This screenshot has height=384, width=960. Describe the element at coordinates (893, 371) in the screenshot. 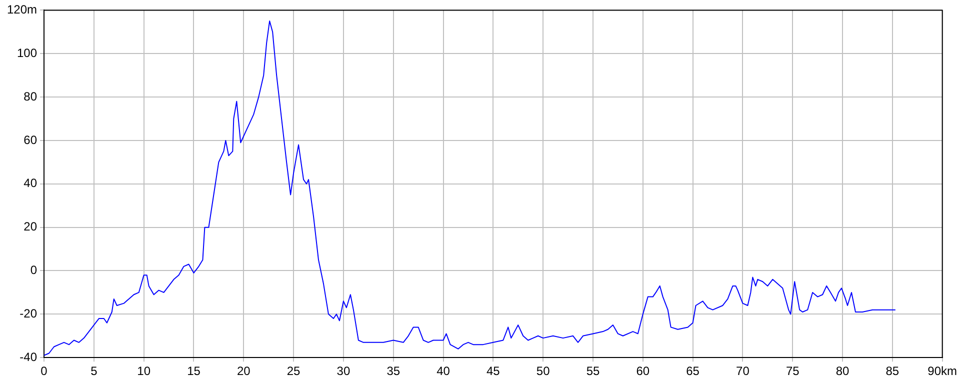

I see `x-tick-label: 85` at that location.